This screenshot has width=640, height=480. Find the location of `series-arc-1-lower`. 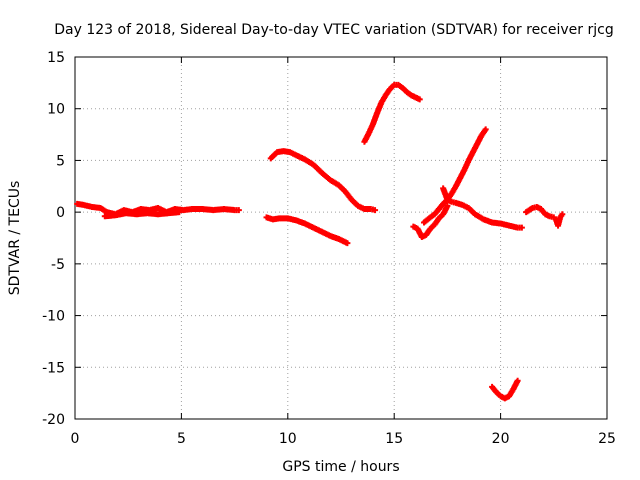

series-arc-1-lower is located at coordinates (142, 214).